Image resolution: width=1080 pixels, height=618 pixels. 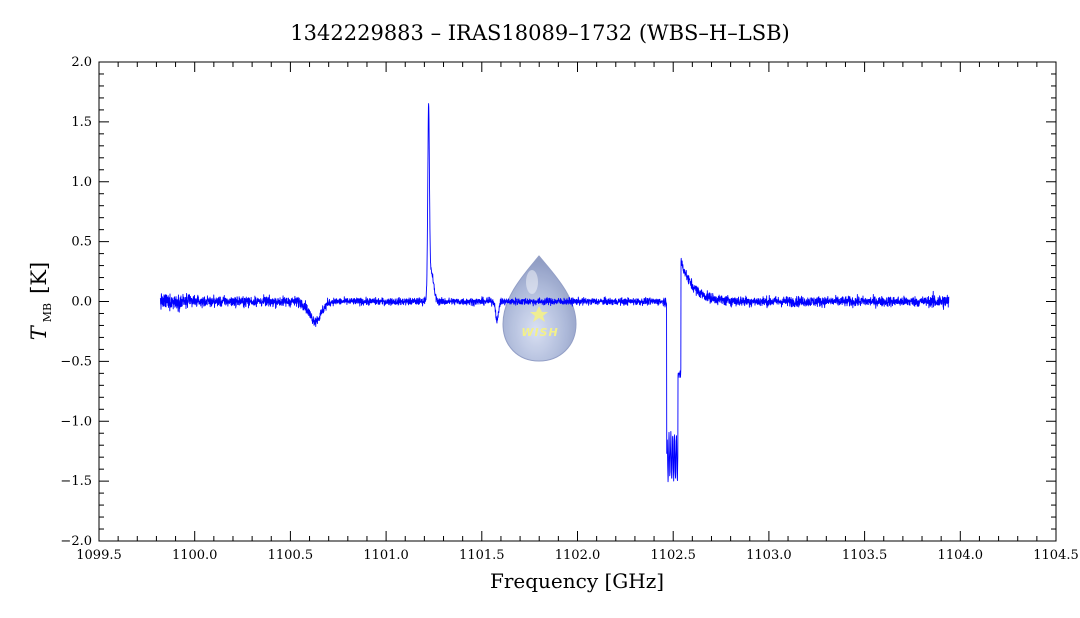 I want to click on y-tick-label: 1.0, so click(x=81, y=182).